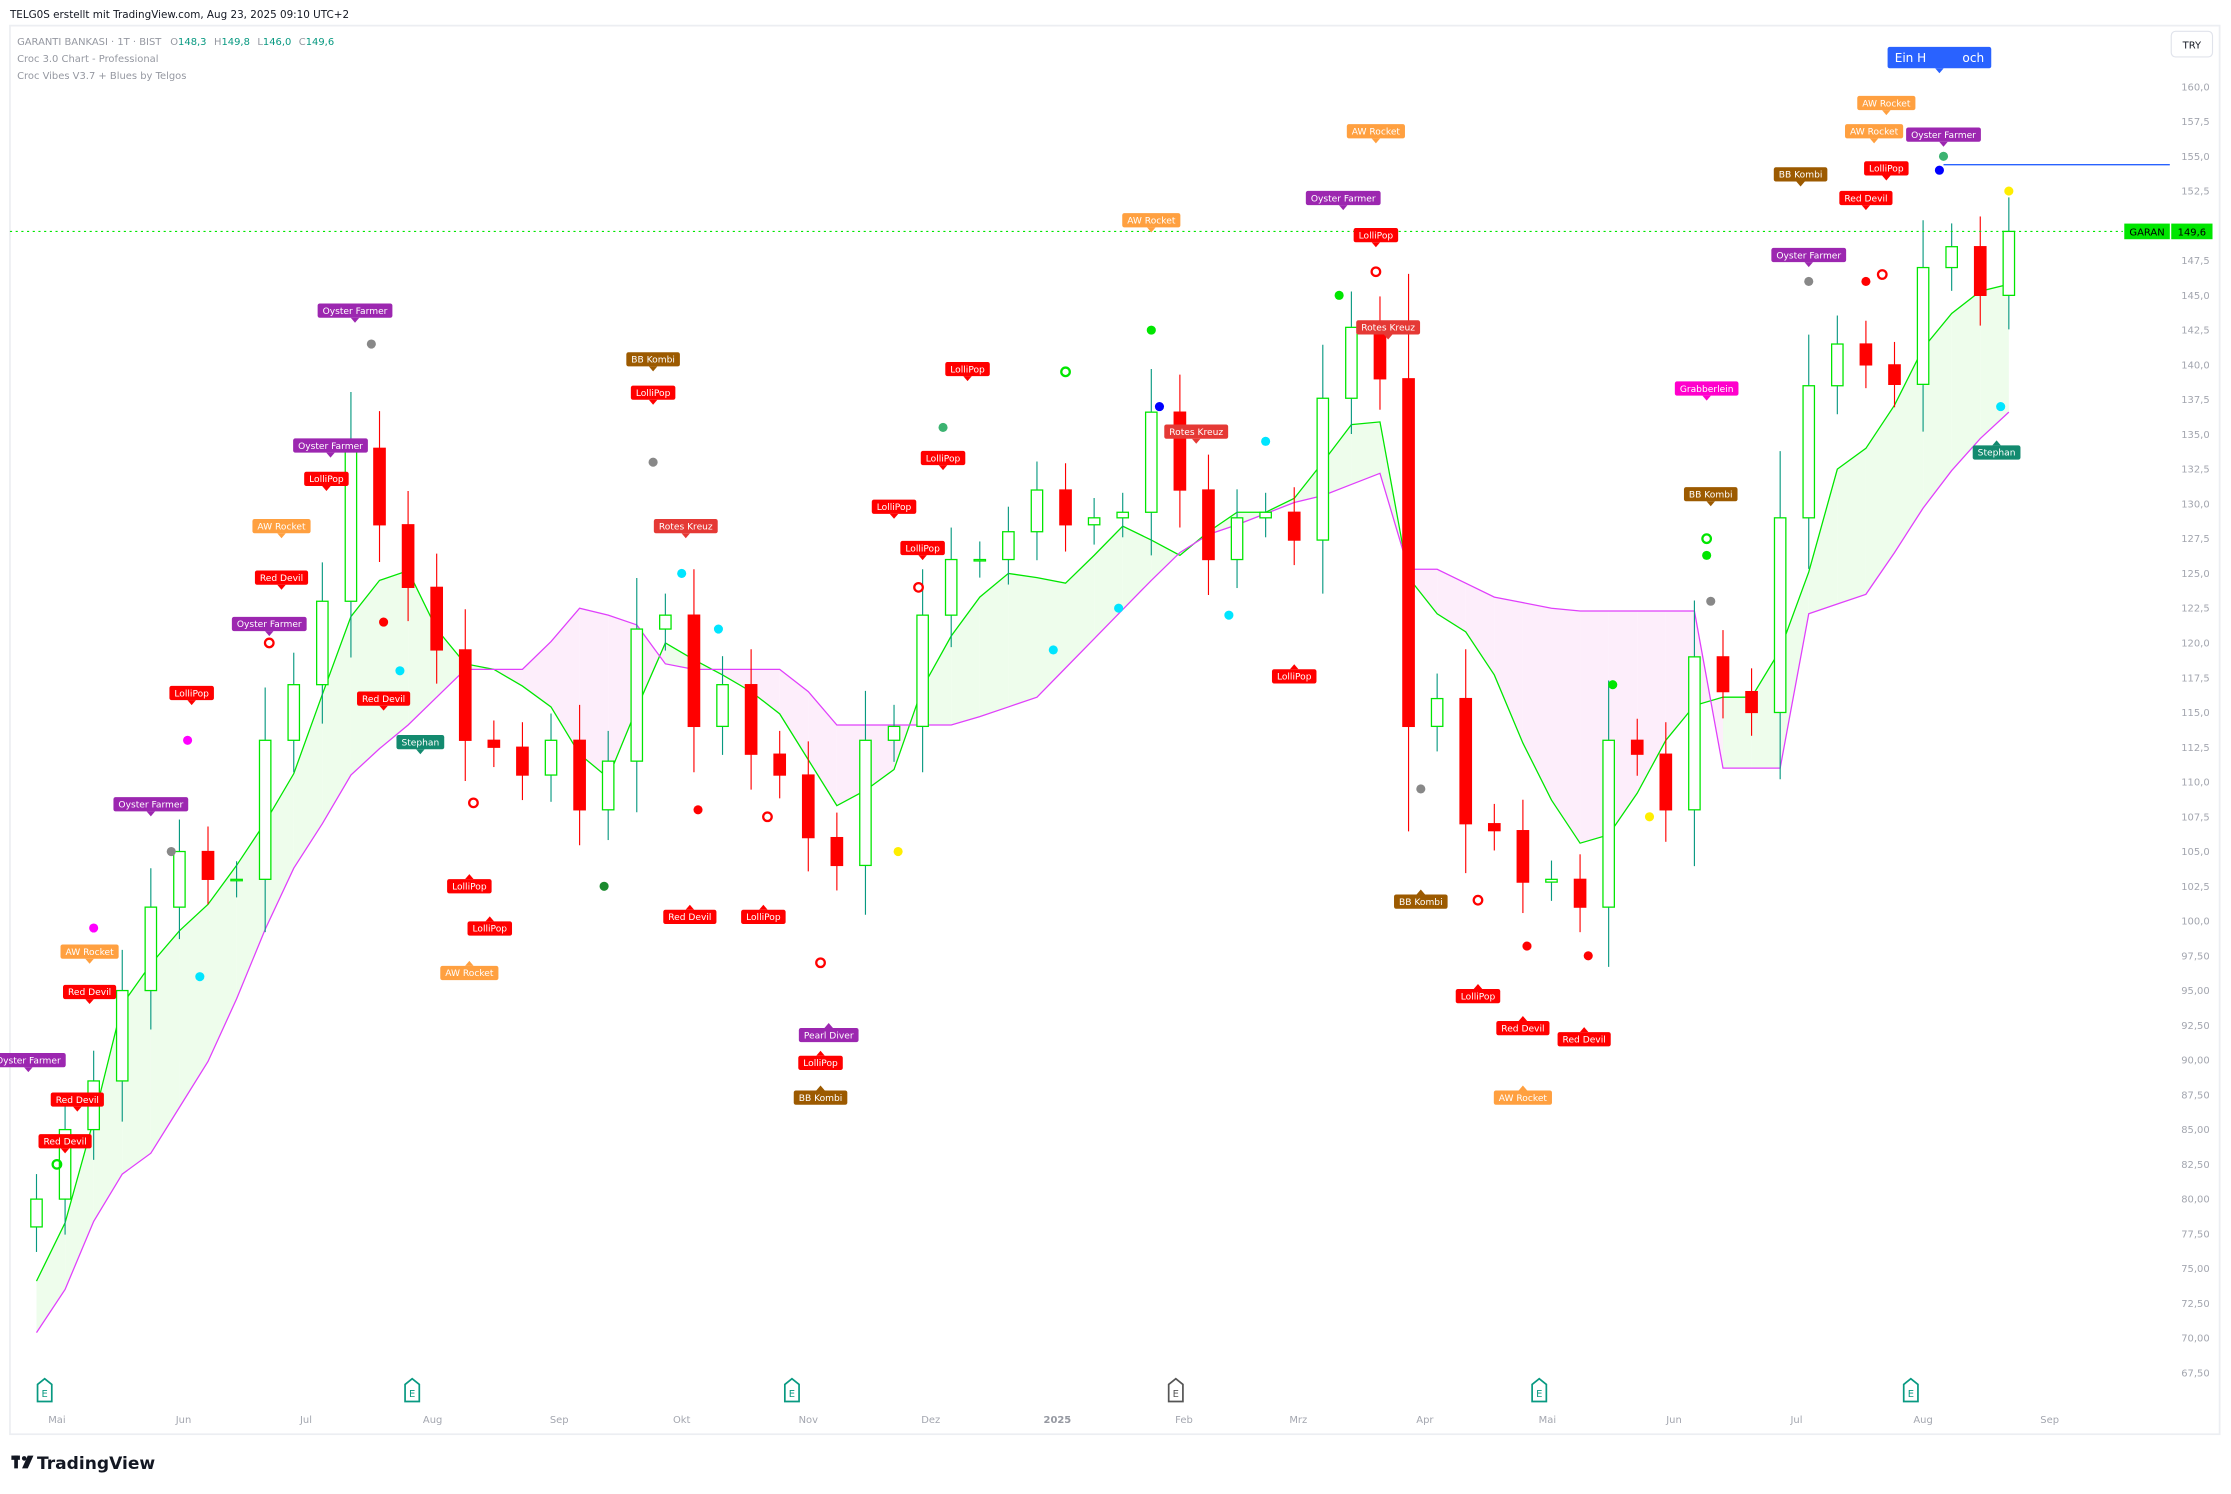  What do you see at coordinates (1939, 60) in the screenshot?
I see `signal-label-blue: Ein H och` at bounding box center [1939, 60].